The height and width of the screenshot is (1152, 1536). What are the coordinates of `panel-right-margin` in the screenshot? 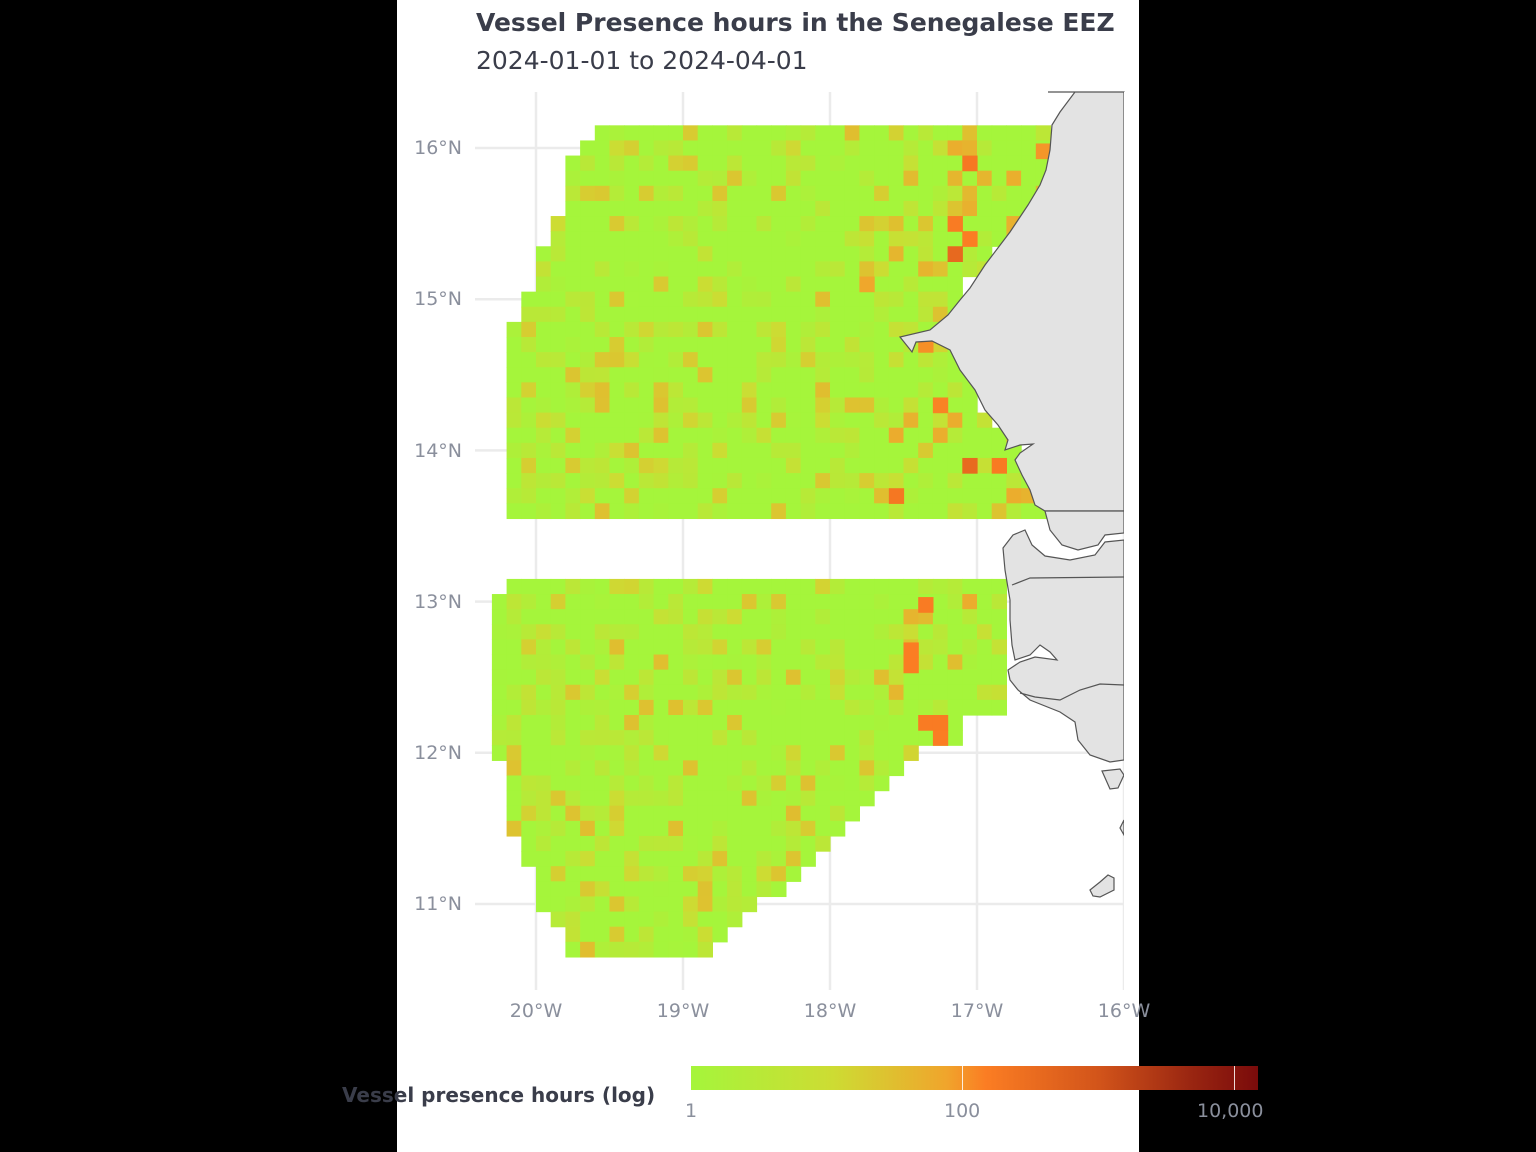 It's located at (1131, 542).